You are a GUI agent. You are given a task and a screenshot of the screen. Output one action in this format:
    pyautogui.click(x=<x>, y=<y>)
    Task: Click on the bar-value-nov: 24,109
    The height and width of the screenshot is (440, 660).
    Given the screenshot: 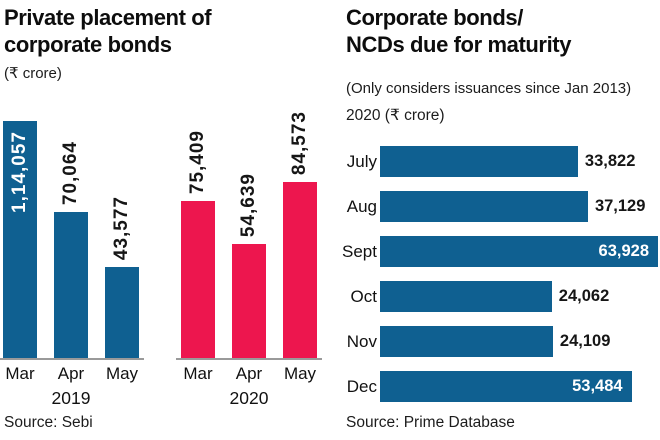 What is the action you would take?
    pyautogui.click(x=585, y=341)
    